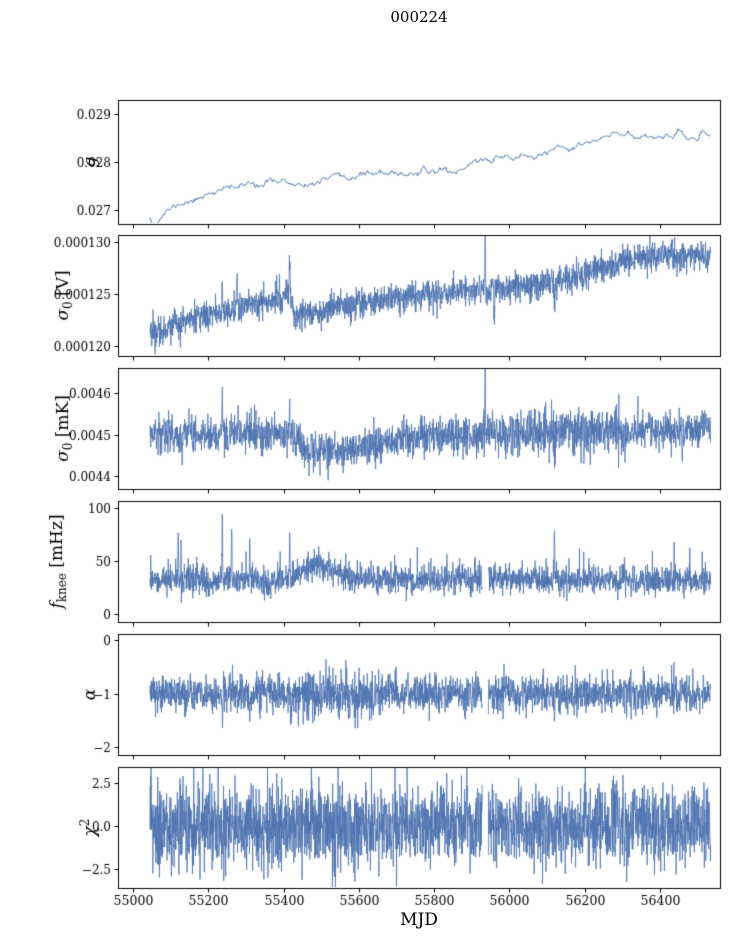 The width and height of the screenshot is (749, 944). I want to click on x-axis-label: MJD, so click(419, 920).